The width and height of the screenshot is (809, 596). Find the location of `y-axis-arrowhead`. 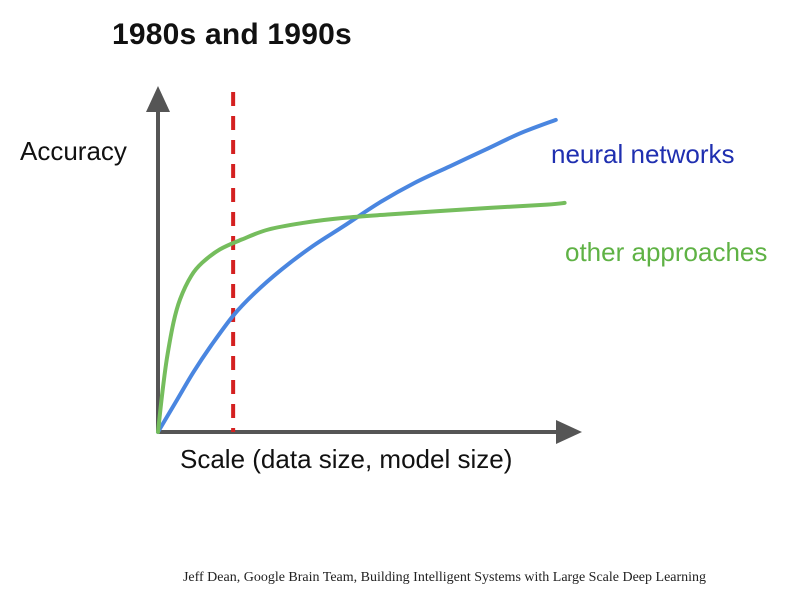

y-axis-arrowhead is located at coordinates (158, 99).